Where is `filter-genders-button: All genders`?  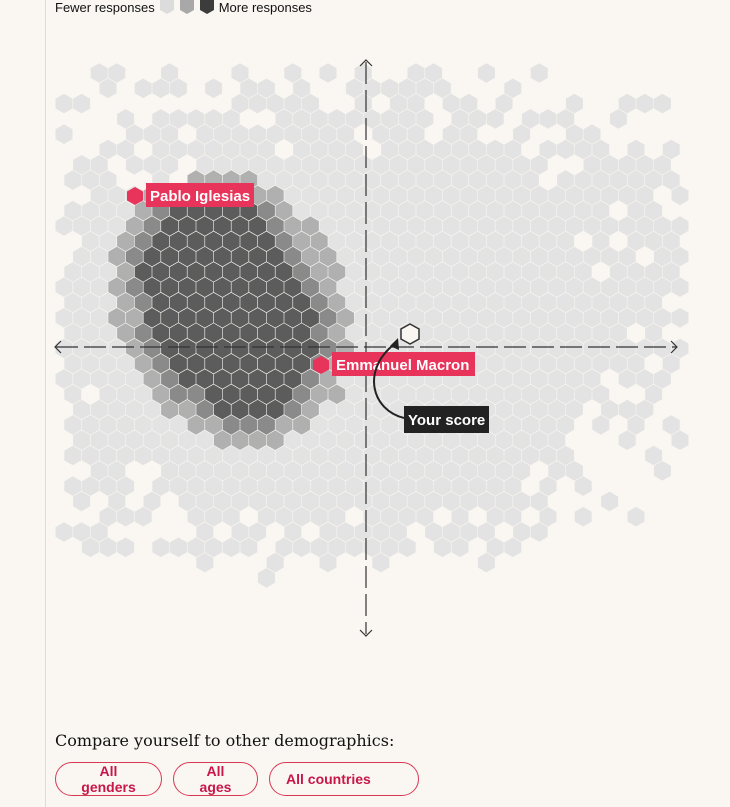
filter-genders-button: All genders is located at coordinates (108, 779).